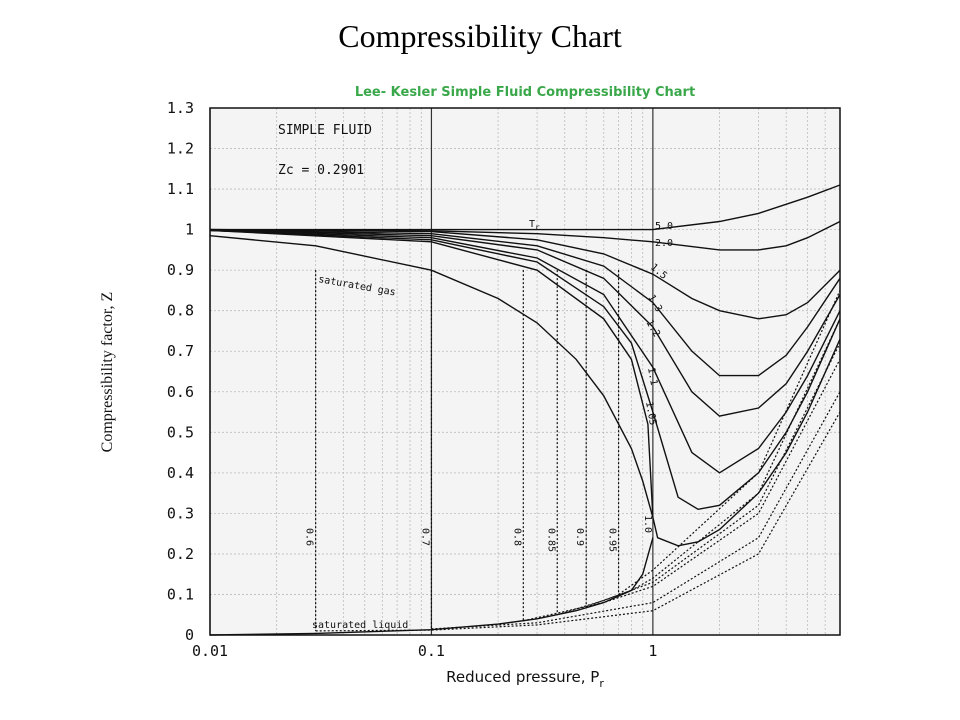 The width and height of the screenshot is (960, 720). Describe the element at coordinates (650, 414) in the screenshot. I see `isotherm-label: 1.05` at that location.